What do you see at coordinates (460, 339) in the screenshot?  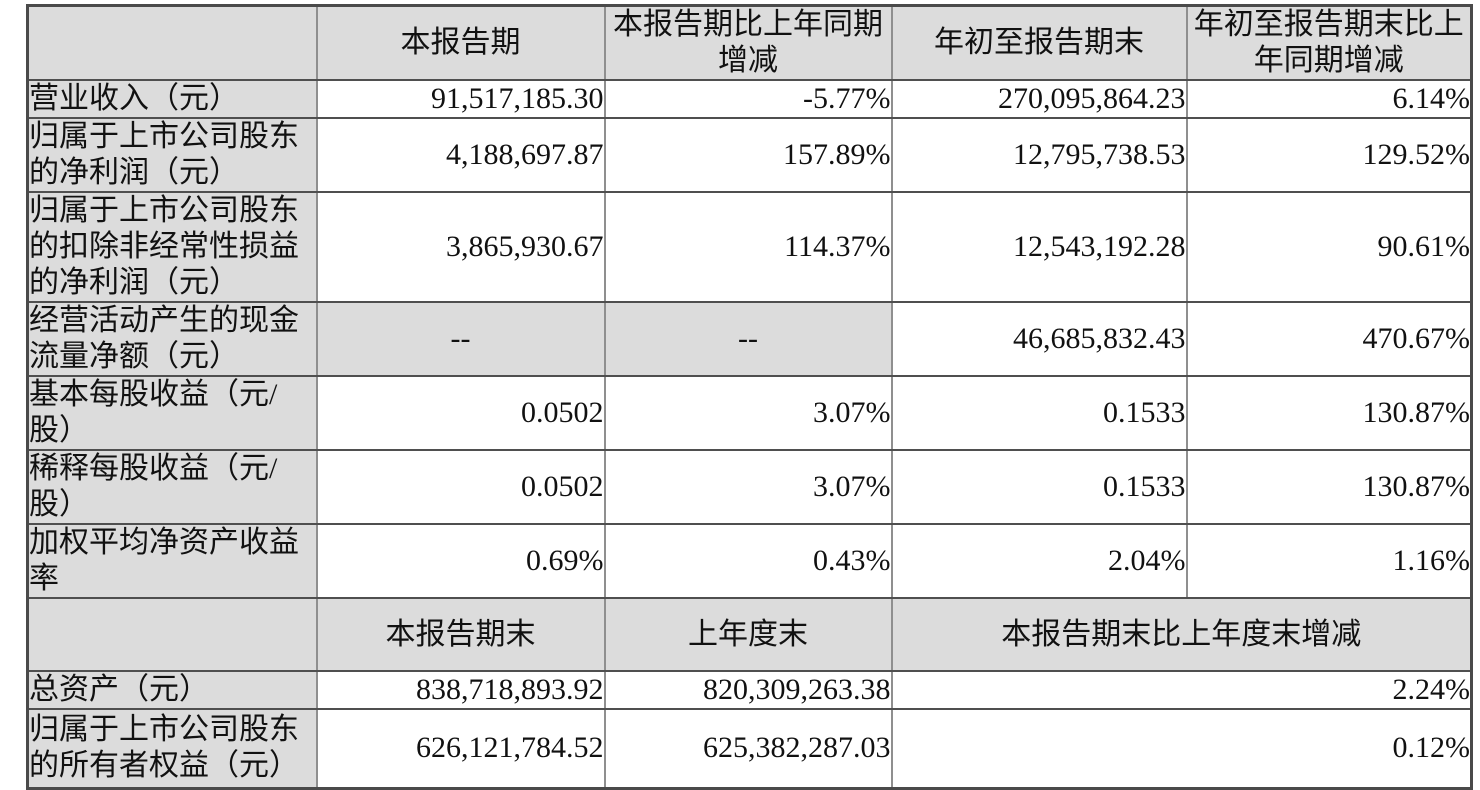 I see `cell-current-na: --` at bounding box center [460, 339].